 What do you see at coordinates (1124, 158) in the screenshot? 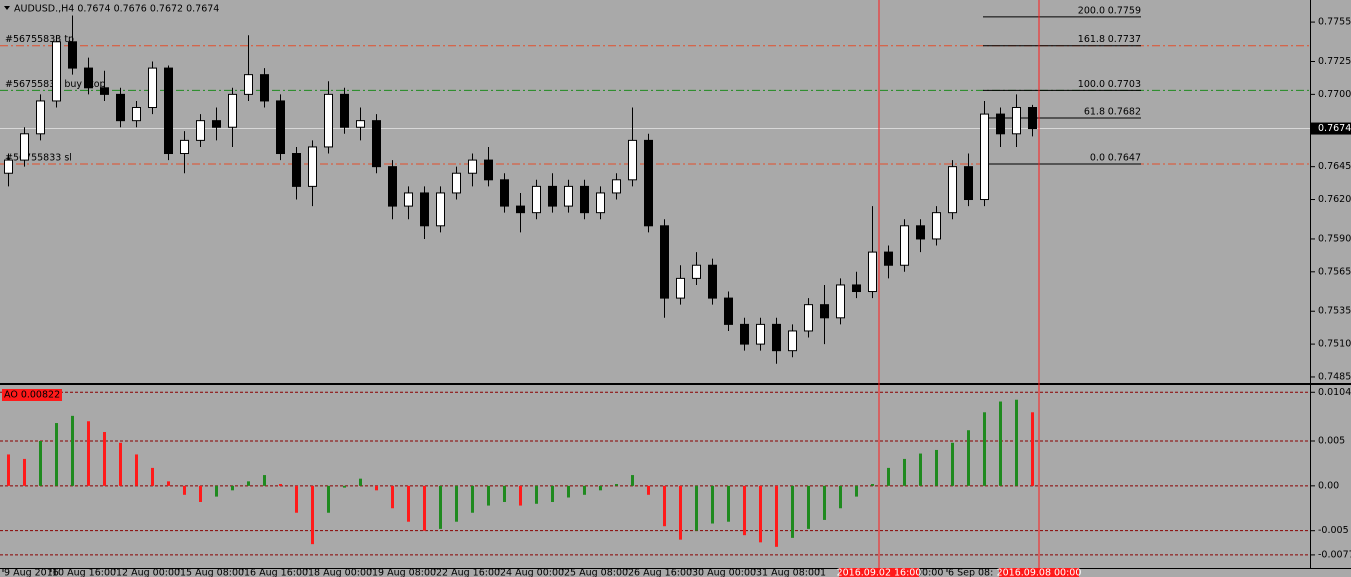
I see `fibo-price-label: 0.7647` at bounding box center [1124, 158].